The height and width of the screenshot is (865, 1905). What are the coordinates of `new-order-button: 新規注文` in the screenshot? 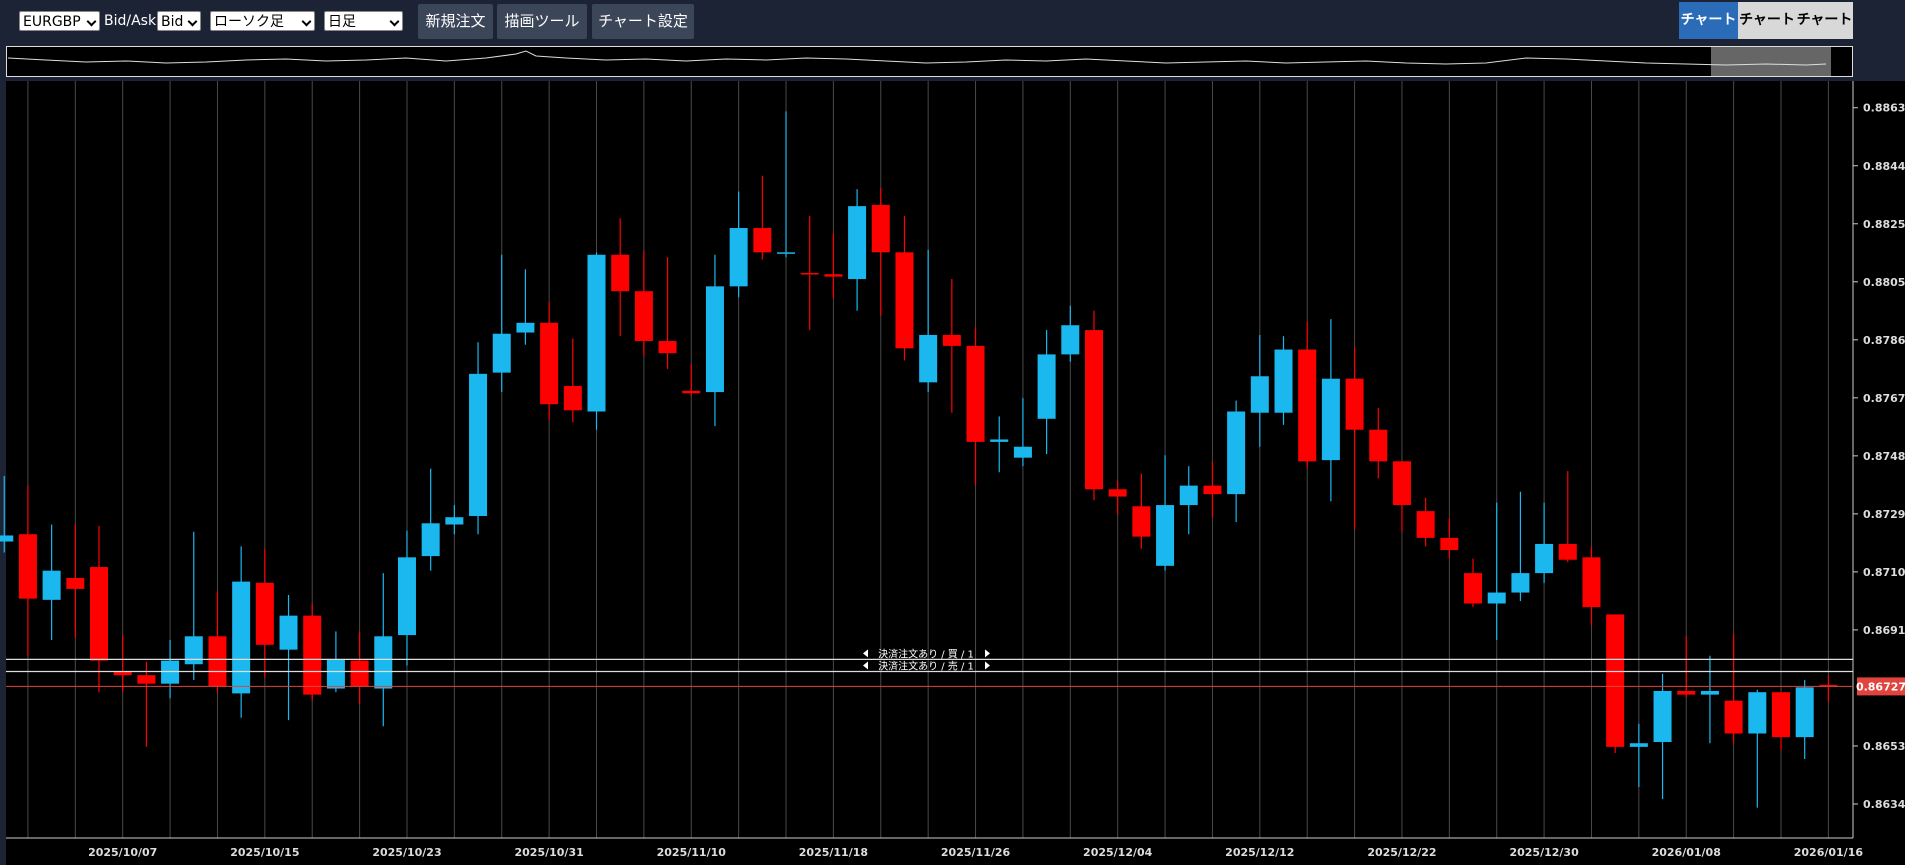 It's located at (455, 21).